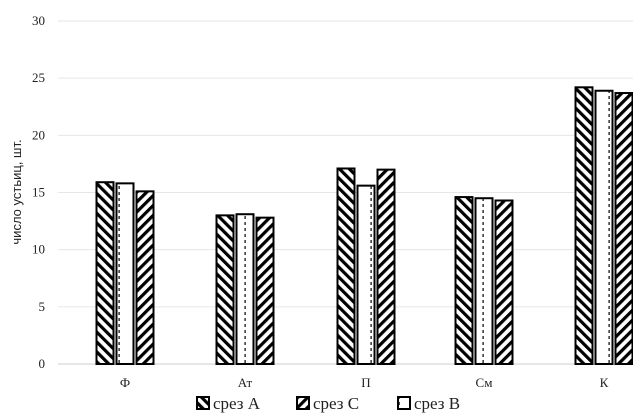 The image size is (633, 419). Describe the element at coordinates (437, 403) in the screenshot. I see `legend-label: срез В` at that location.